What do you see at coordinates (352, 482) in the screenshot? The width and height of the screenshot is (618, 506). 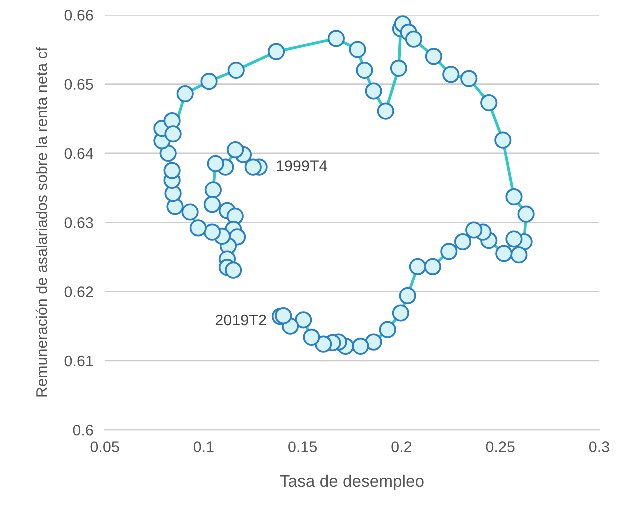 I see `x-axis-title: Tasa de desempleo` at bounding box center [352, 482].